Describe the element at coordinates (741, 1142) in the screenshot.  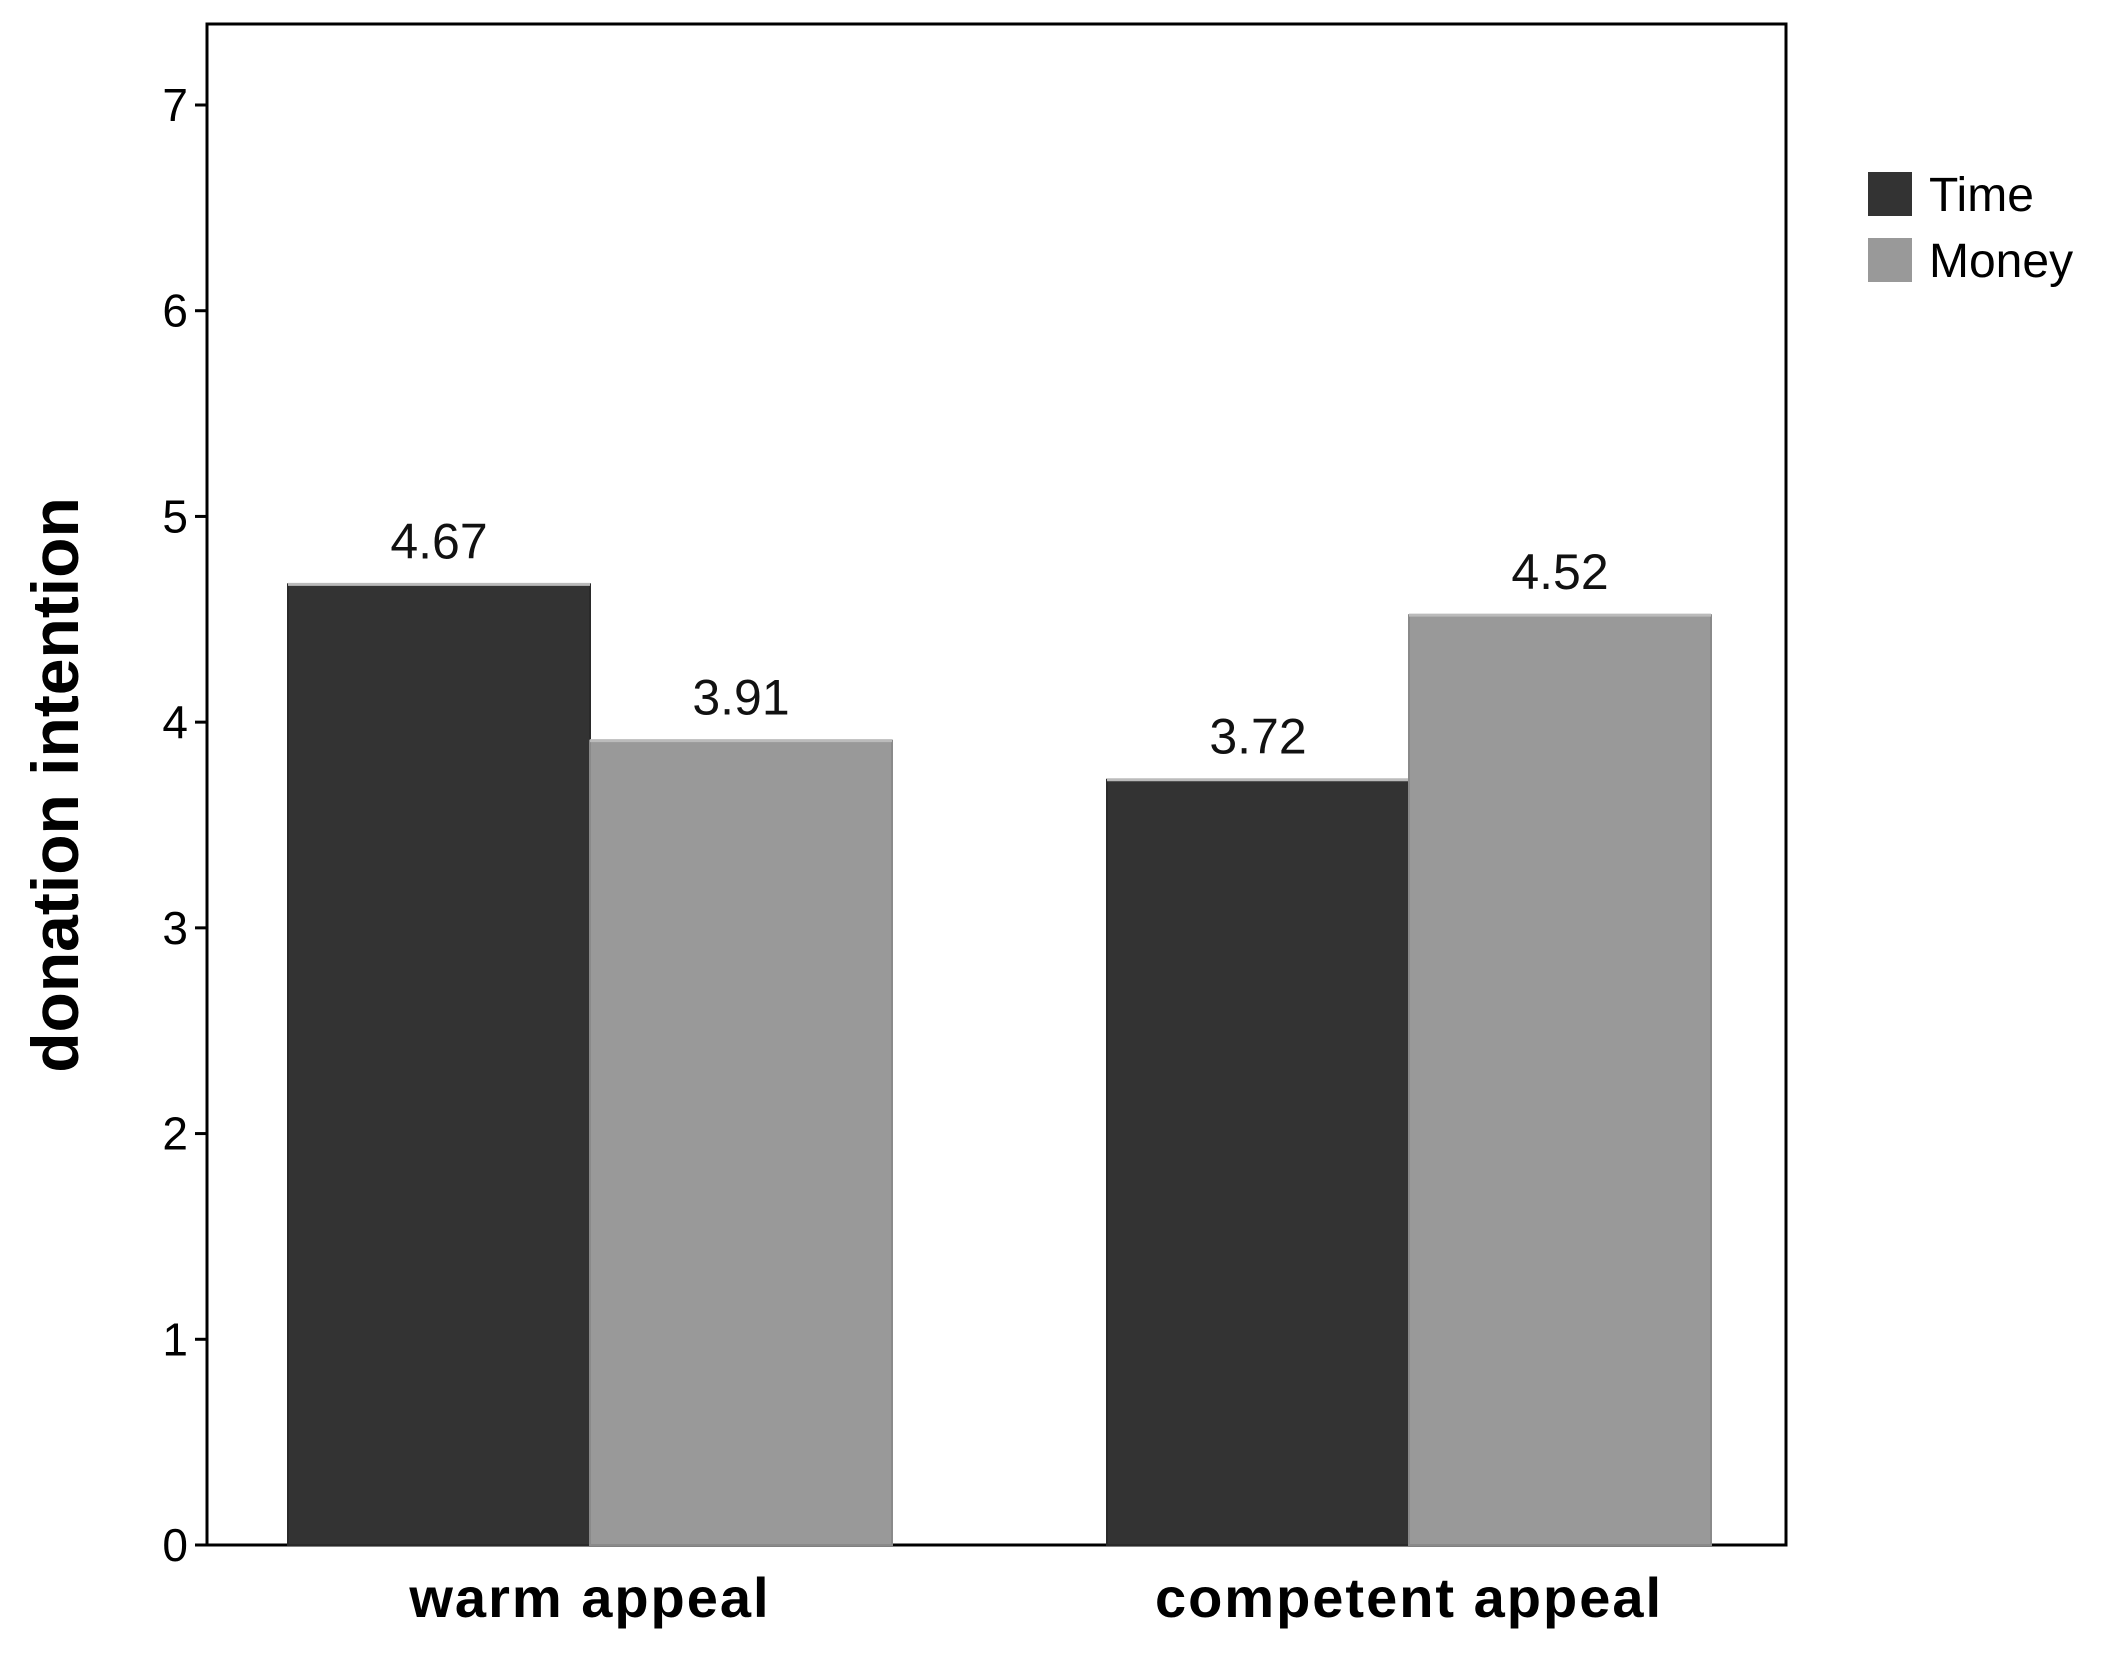
I see `bar-money-warm` at that location.